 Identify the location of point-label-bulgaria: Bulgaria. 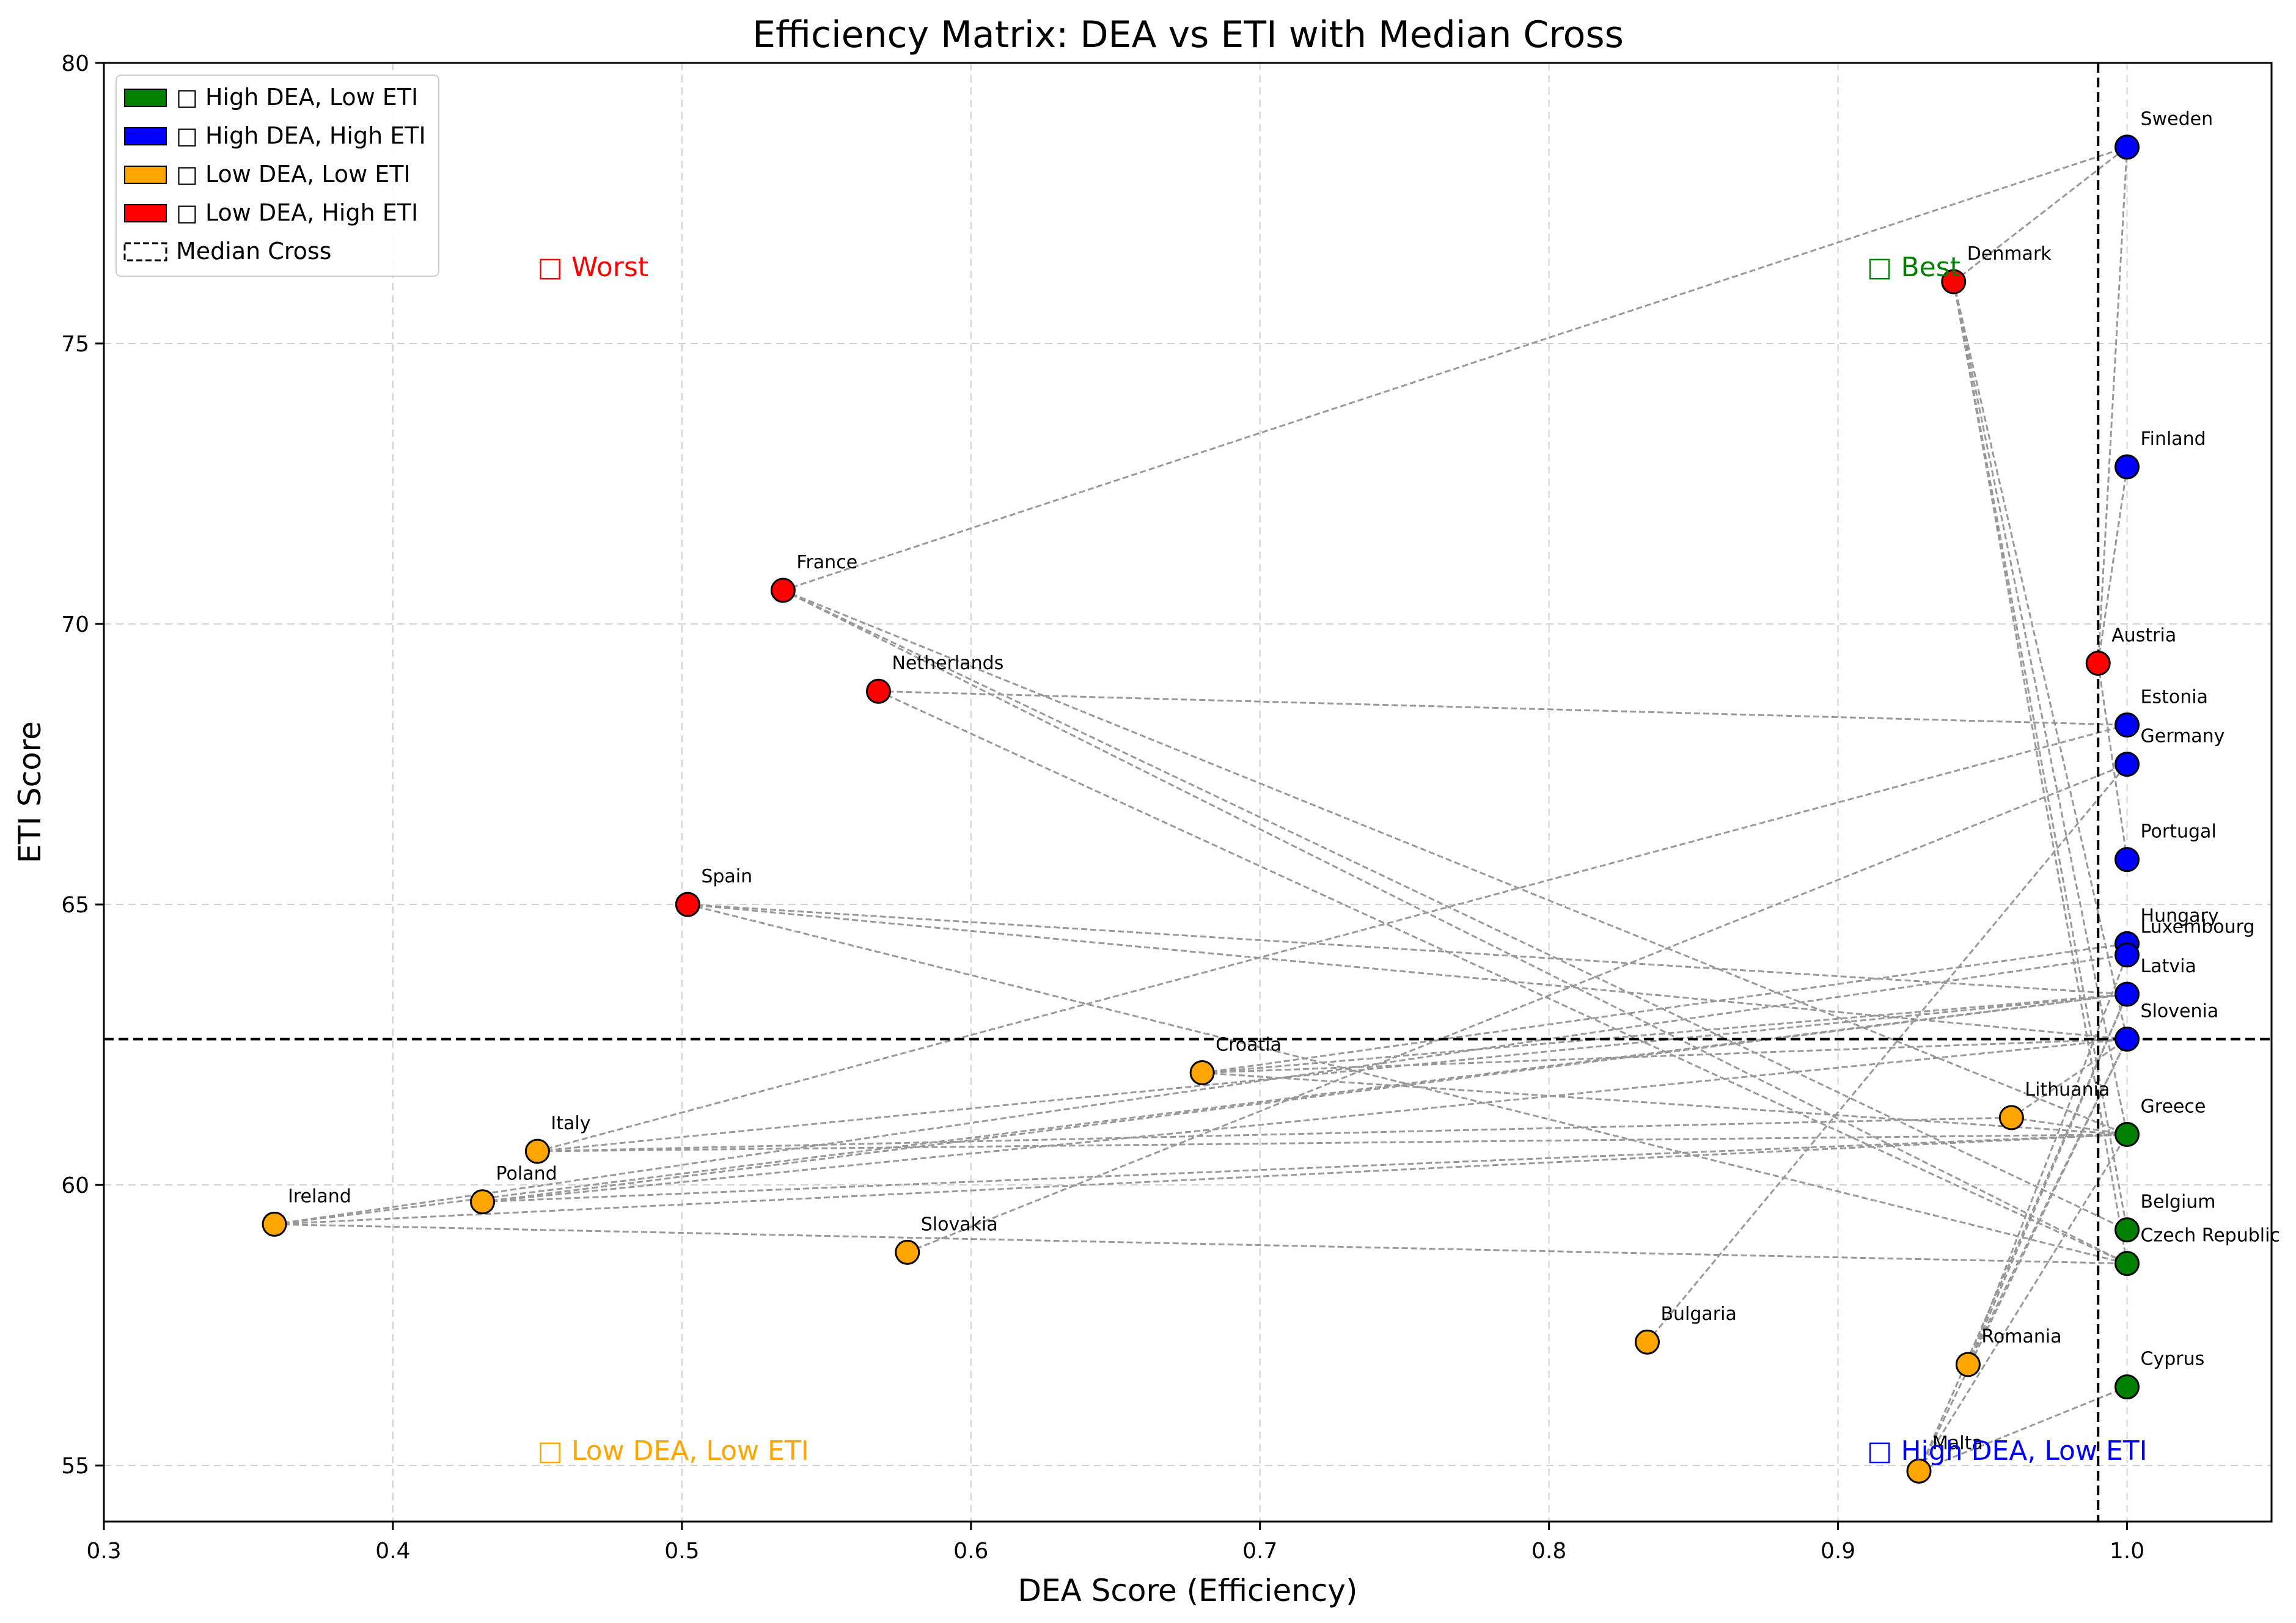
(1698, 1314).